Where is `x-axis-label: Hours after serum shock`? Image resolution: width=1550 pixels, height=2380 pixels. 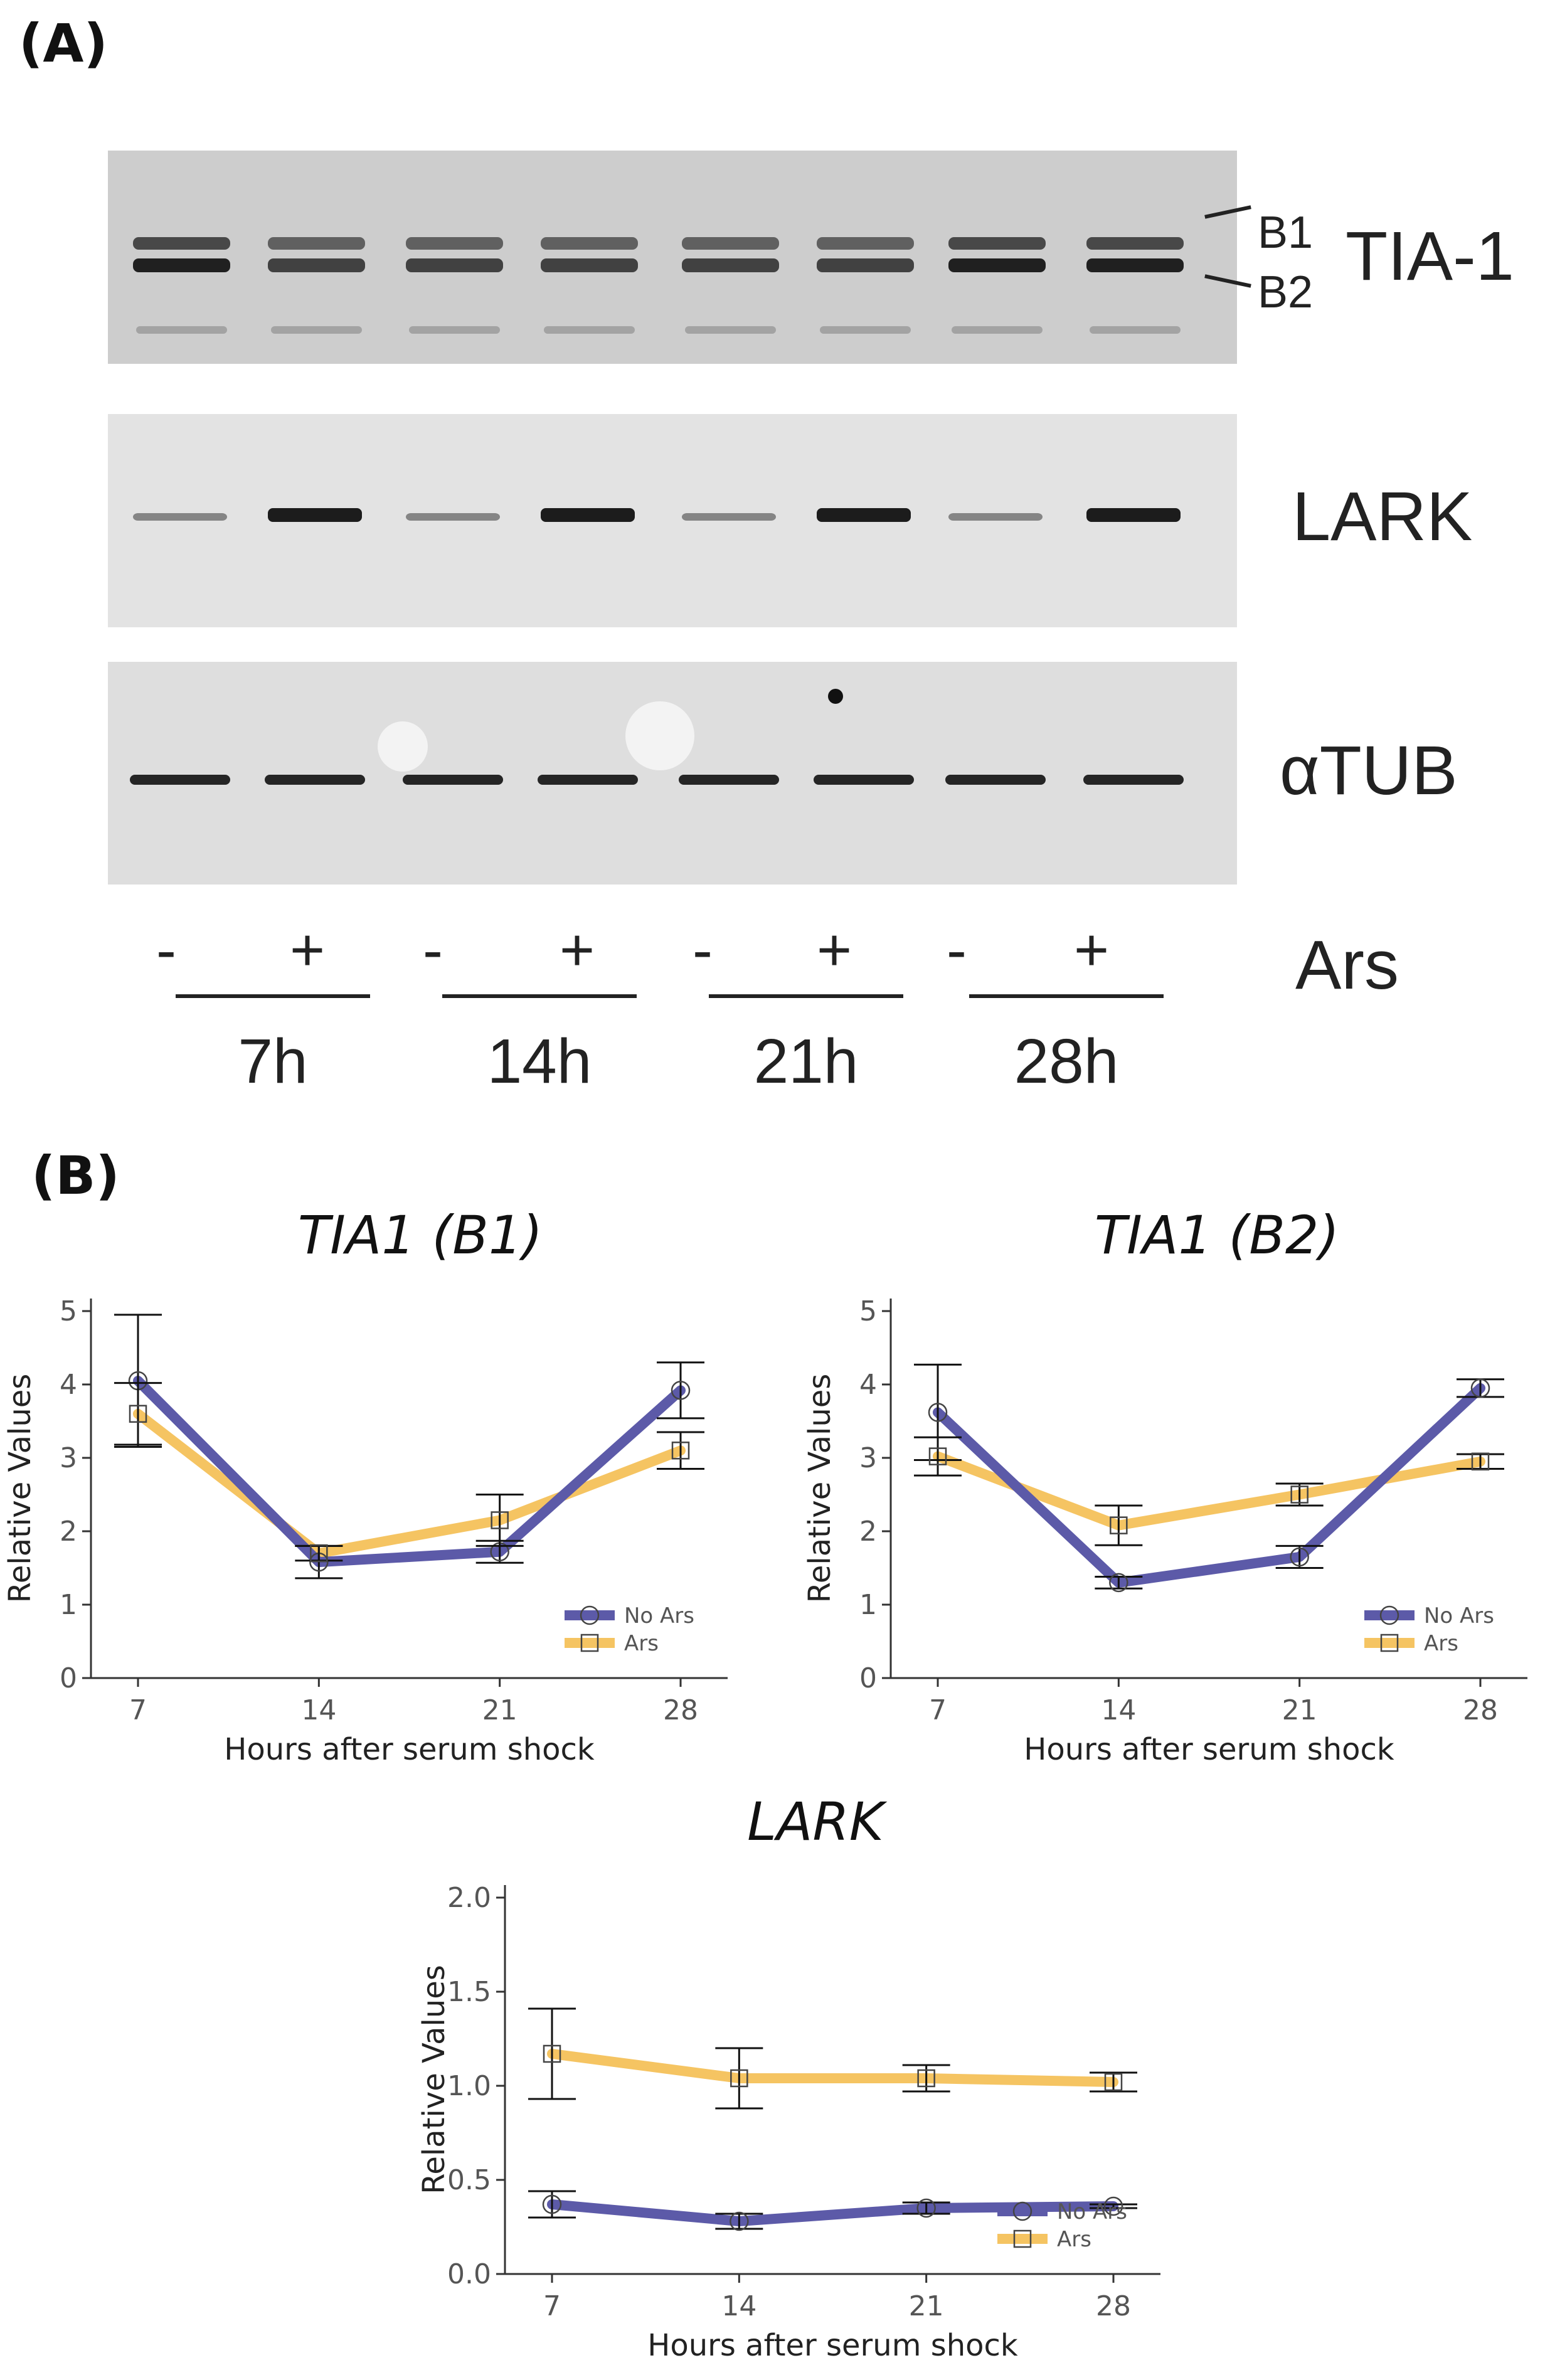
x-axis-label: Hours after serum shock is located at coordinates (833, 2346).